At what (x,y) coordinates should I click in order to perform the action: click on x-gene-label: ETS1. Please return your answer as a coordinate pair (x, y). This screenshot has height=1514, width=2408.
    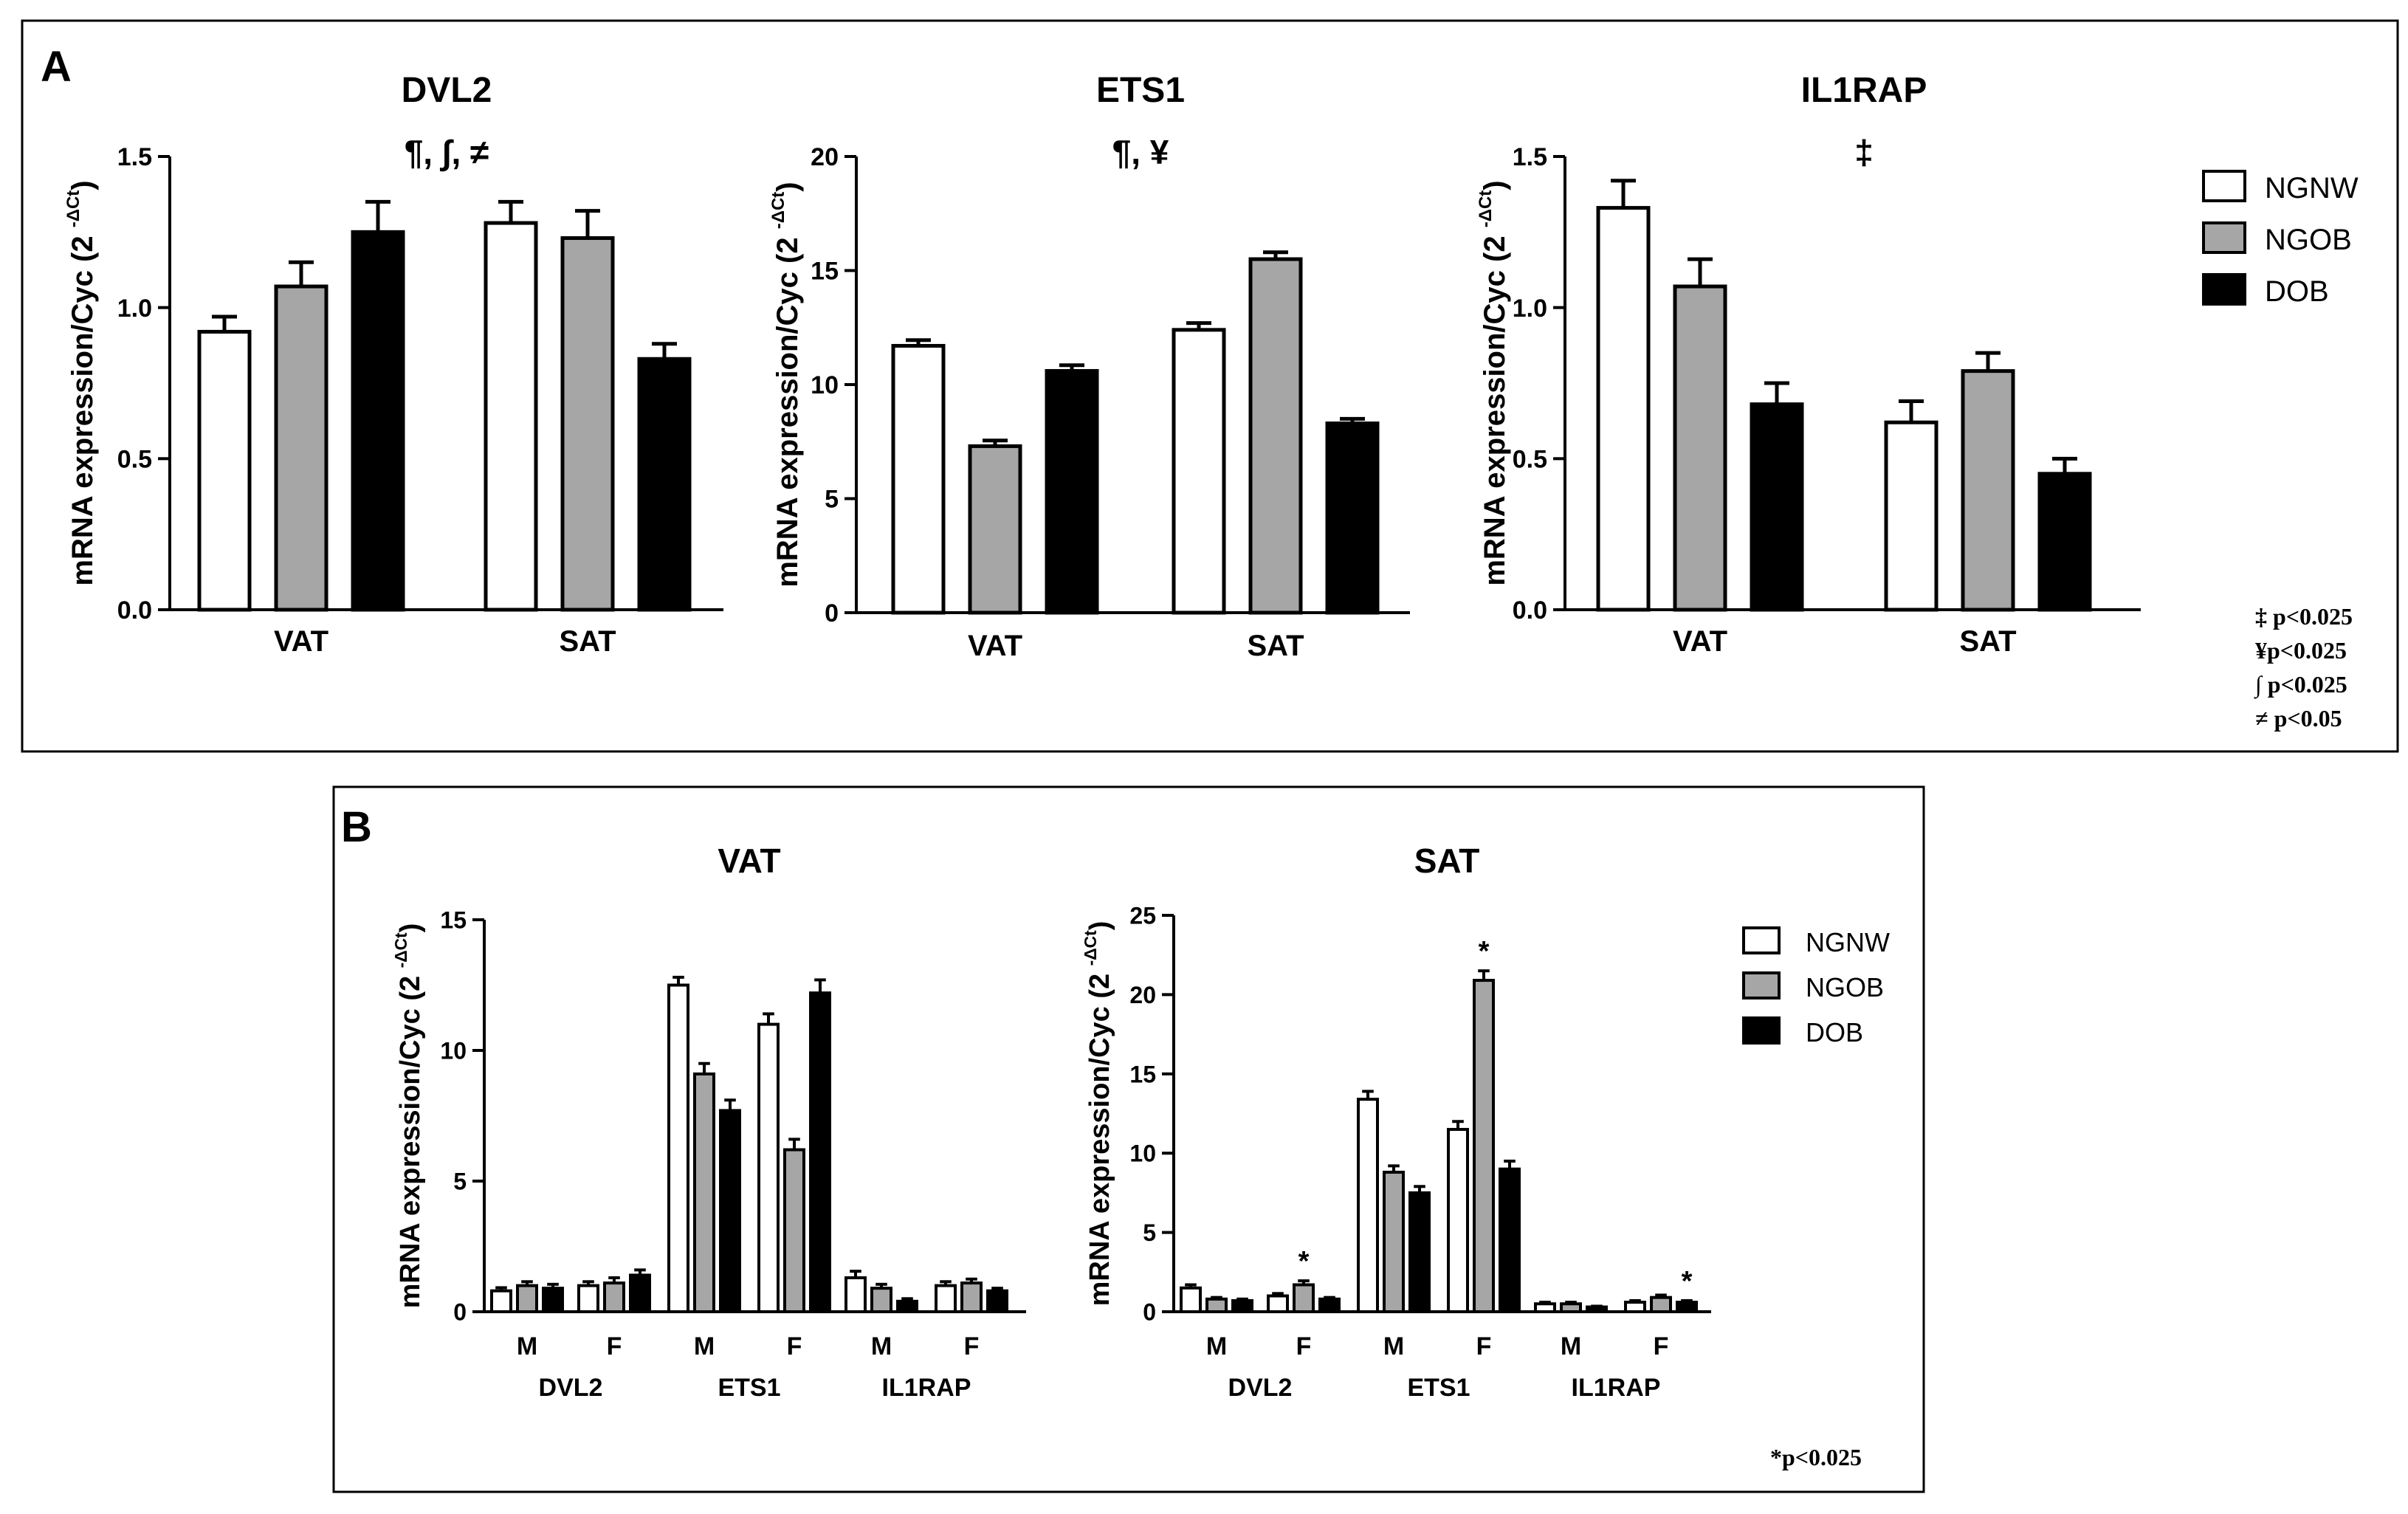
    Looking at the image, I should click on (1438, 1388).